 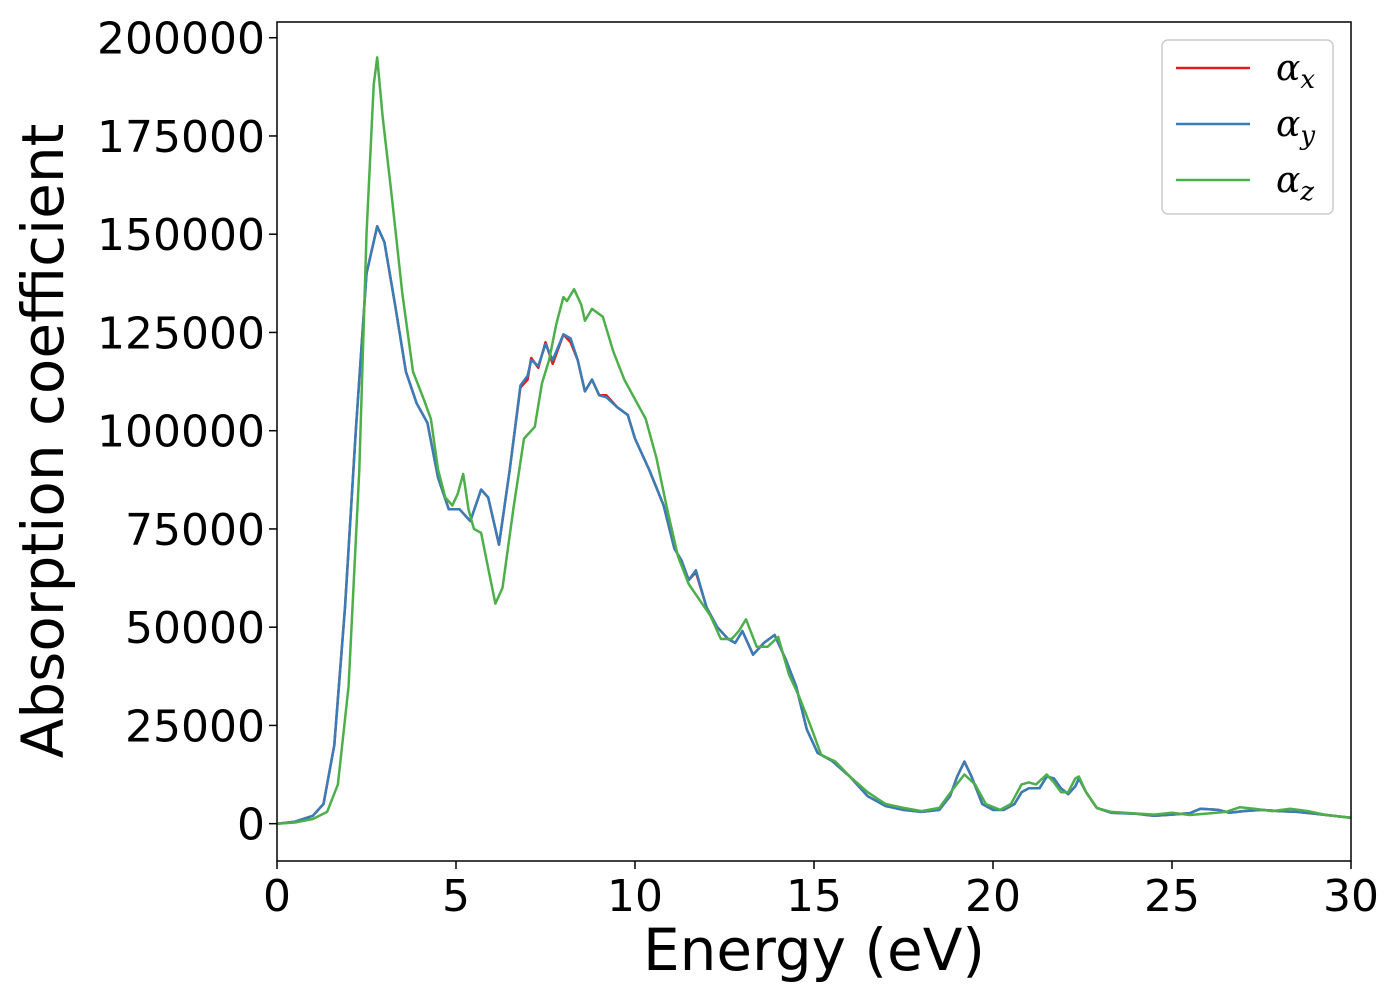 I want to click on y-tick-label: 150000, so click(x=181, y=235).